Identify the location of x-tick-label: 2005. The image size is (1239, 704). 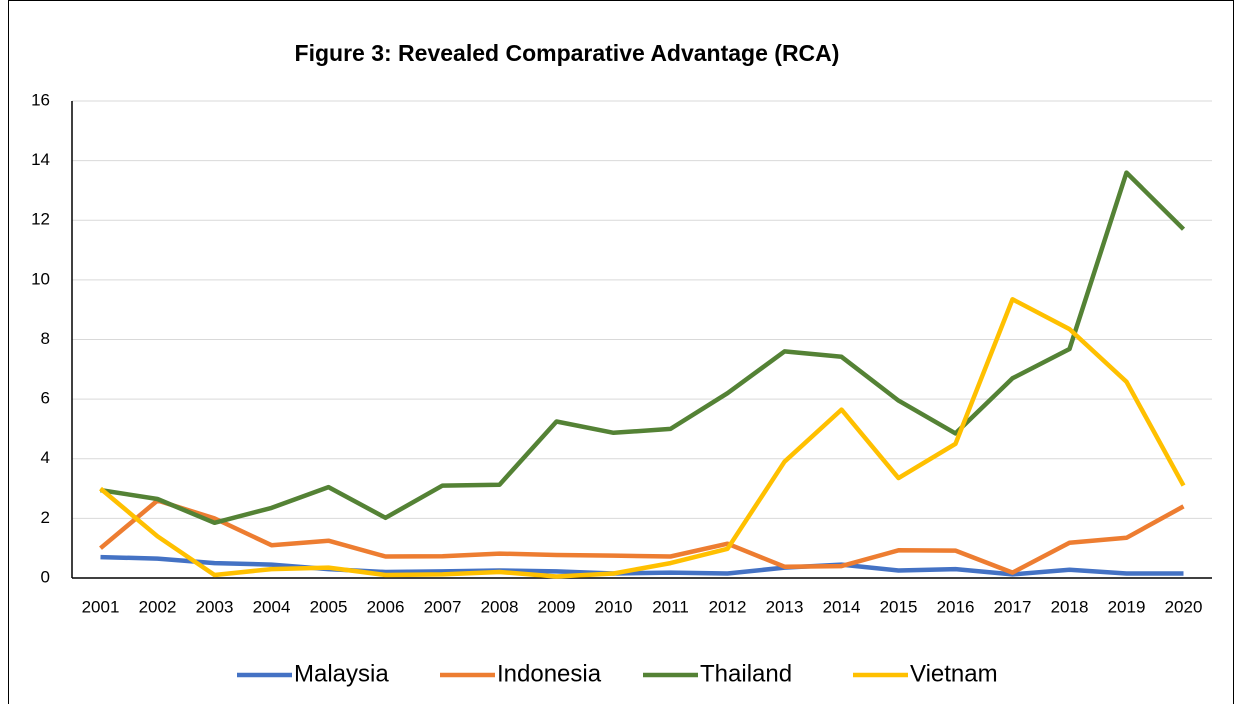
(329, 606).